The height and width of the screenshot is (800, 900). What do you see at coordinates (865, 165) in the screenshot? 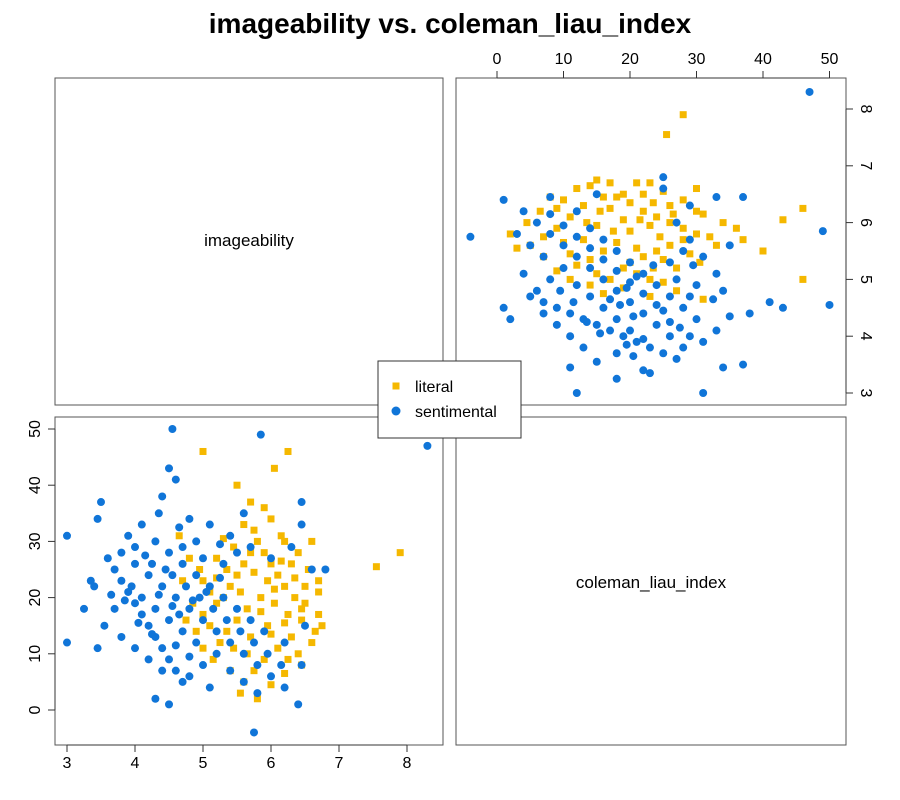
I see `right-axis-tick-label: 7` at bounding box center [865, 165].